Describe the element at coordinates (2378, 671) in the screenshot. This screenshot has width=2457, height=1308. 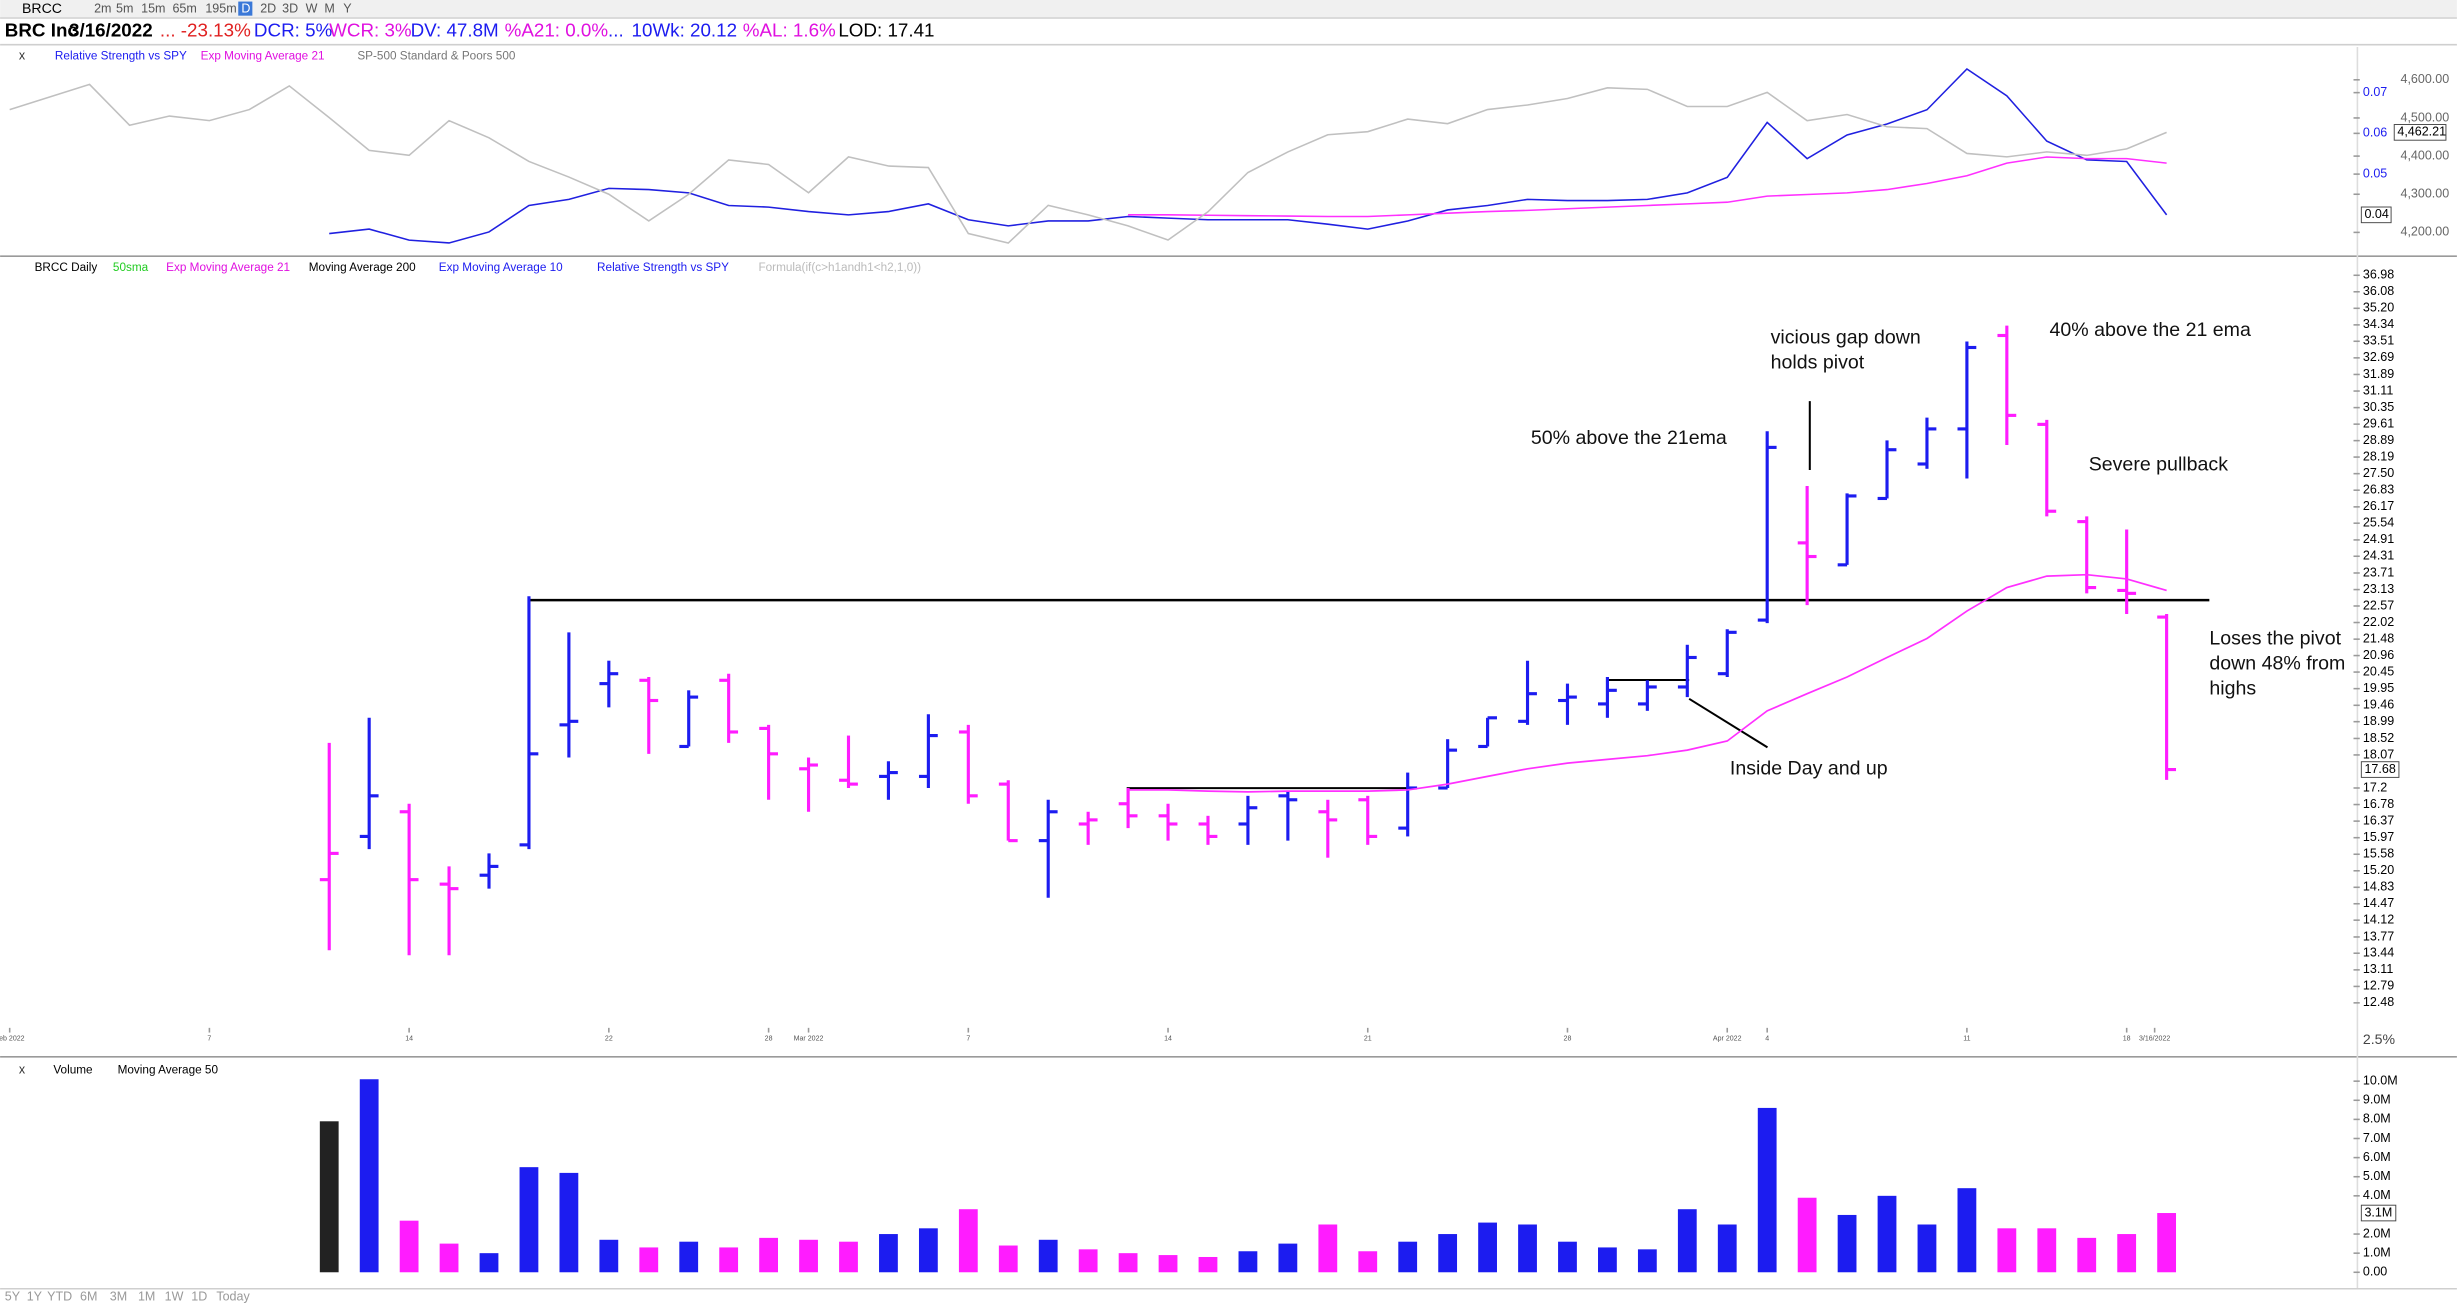
I see `y-tick-label: 20.45` at that location.